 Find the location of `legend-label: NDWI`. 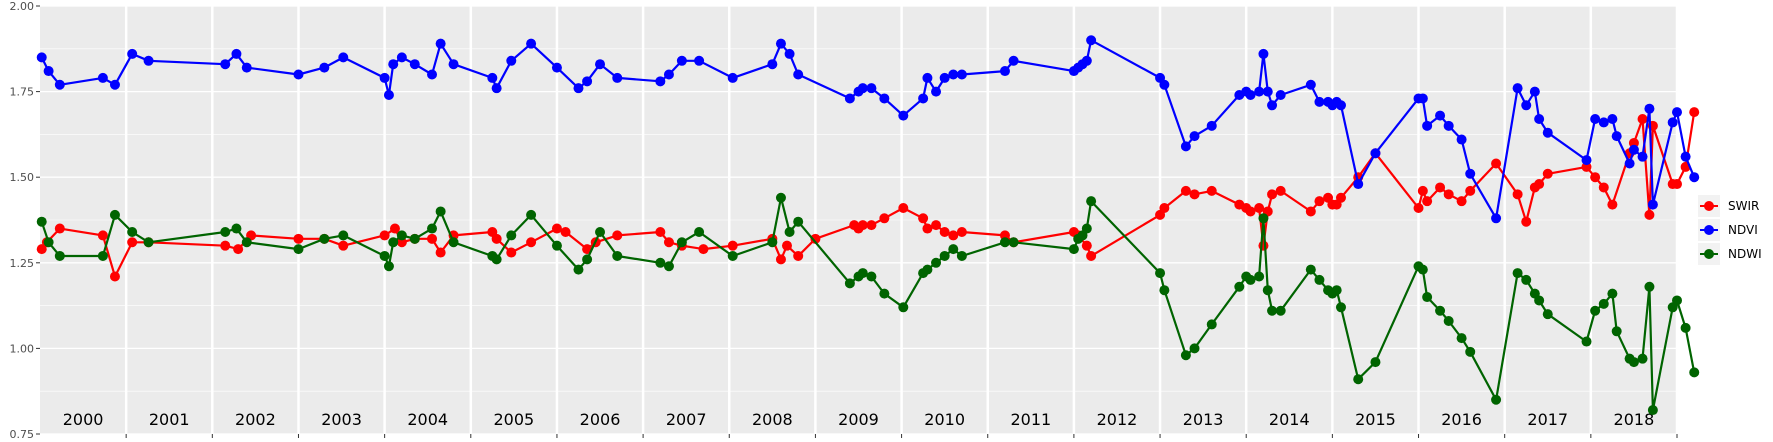

legend-label: NDWI is located at coordinates (1745, 254).